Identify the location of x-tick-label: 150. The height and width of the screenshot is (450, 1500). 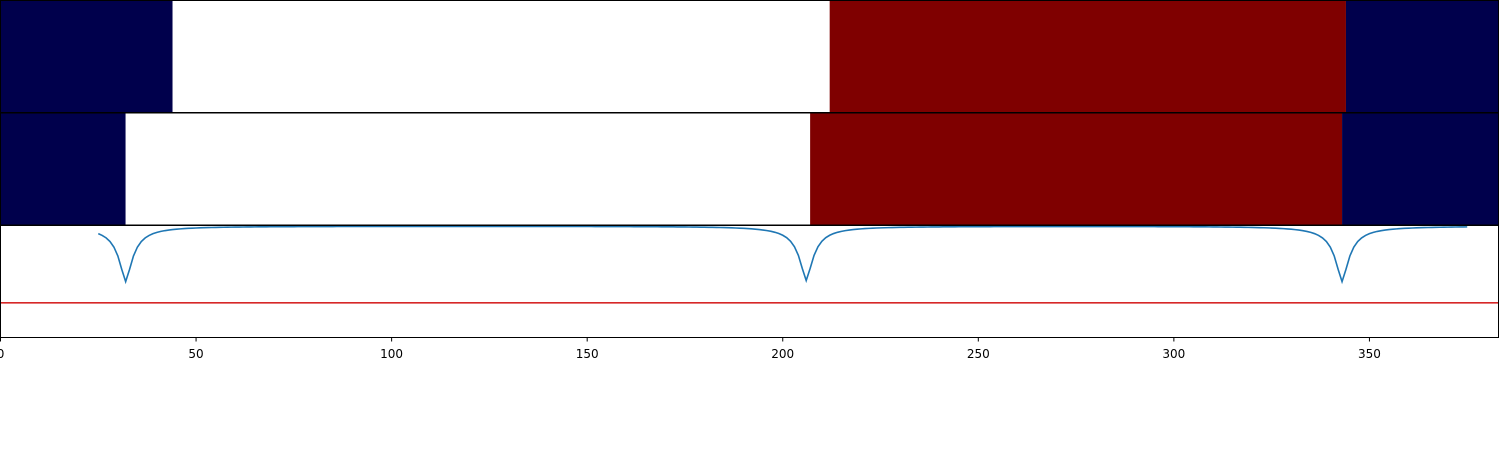
(587, 354).